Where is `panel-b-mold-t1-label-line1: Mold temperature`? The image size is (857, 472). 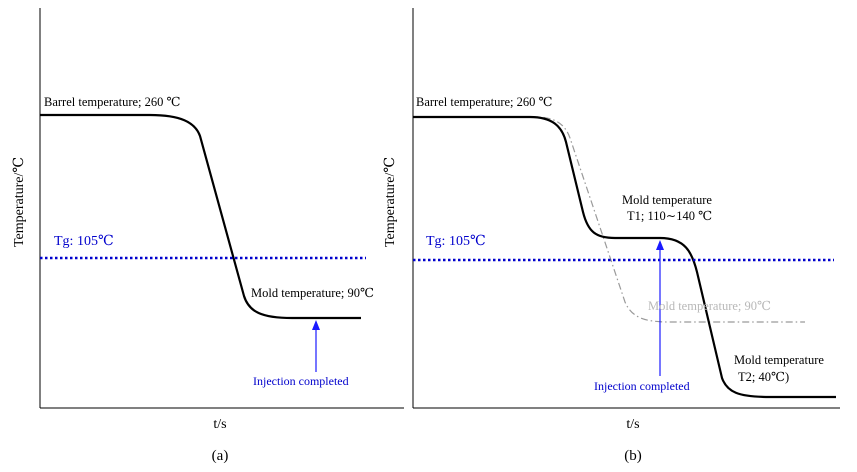
panel-b-mold-t1-label-line1: Mold temperature is located at coordinates (667, 200).